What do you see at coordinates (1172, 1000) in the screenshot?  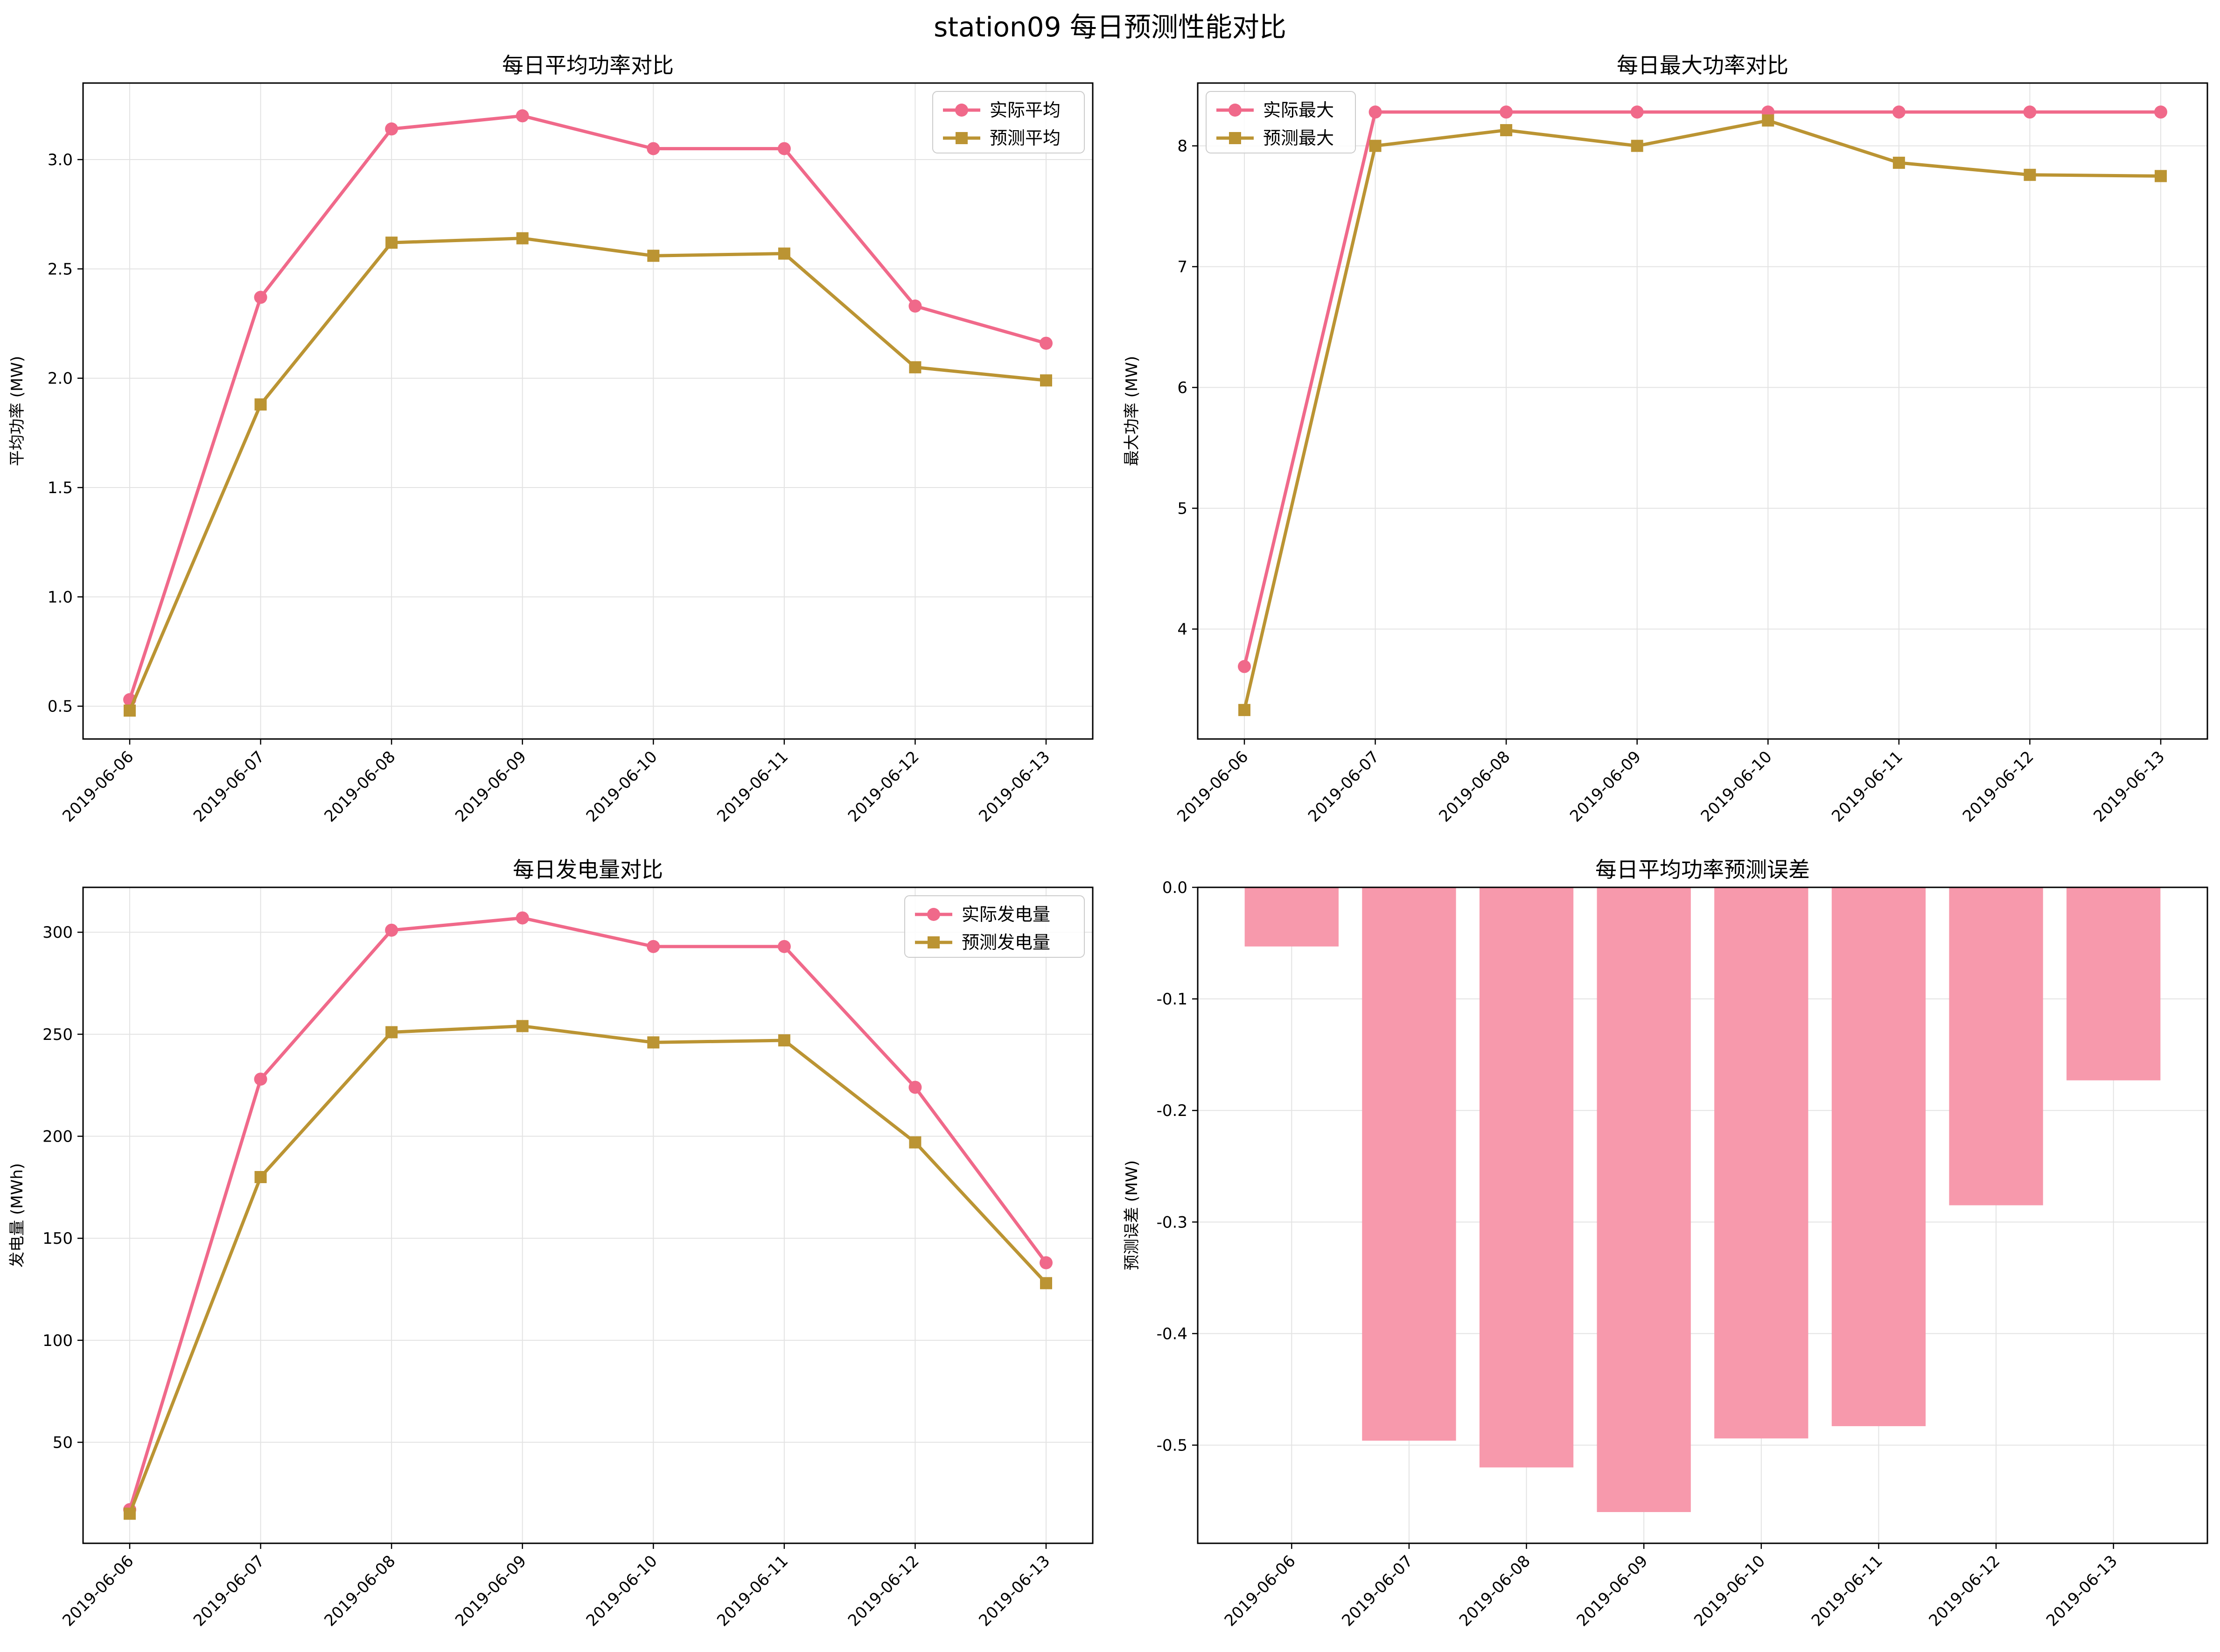 I see `y-tick-label: -0.1` at bounding box center [1172, 1000].